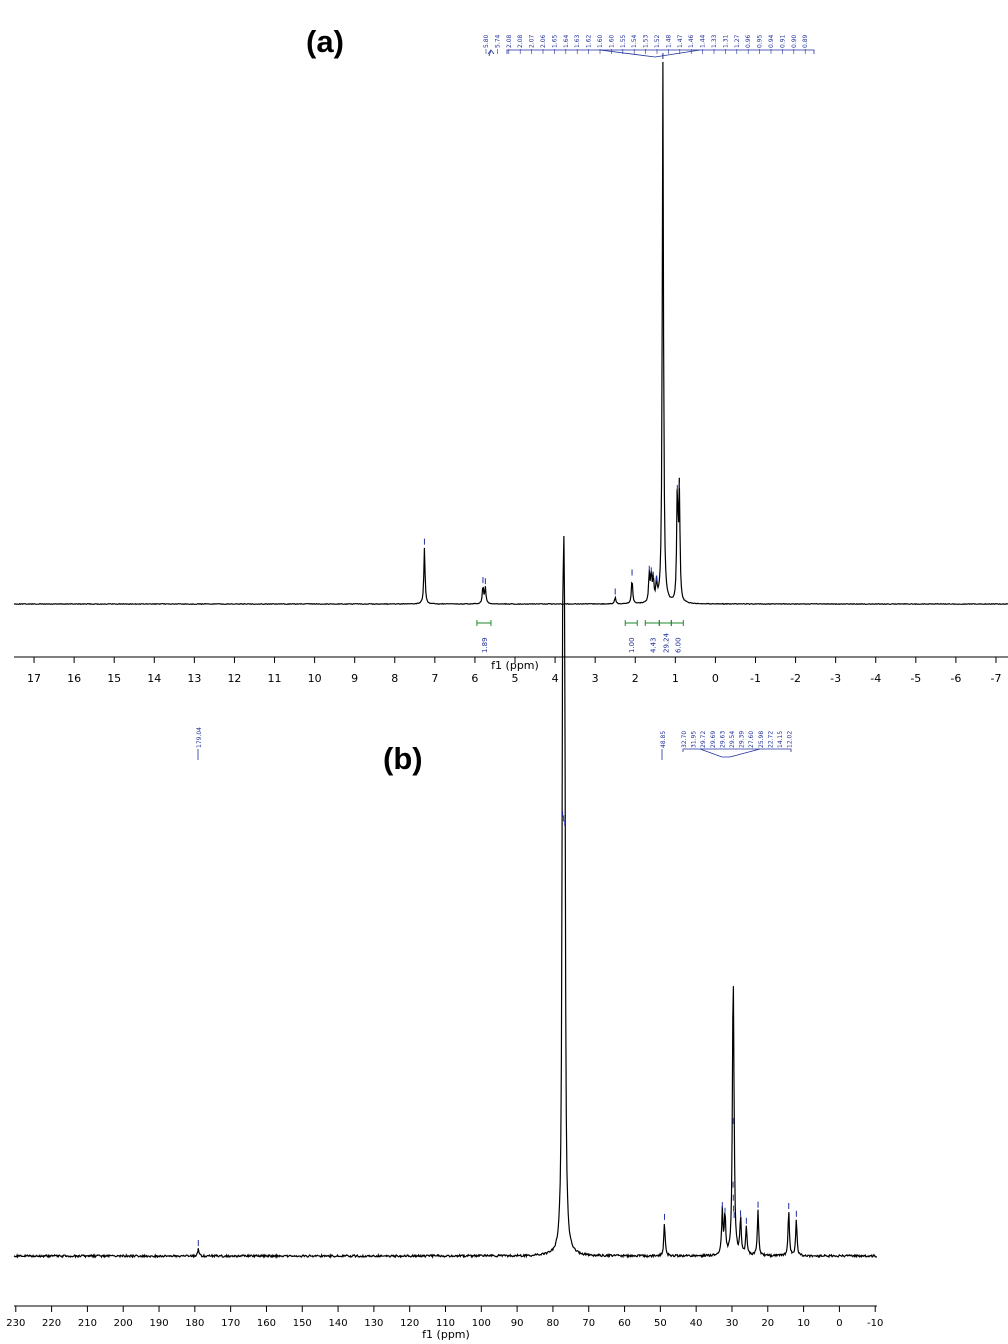 This screenshot has width=1008, height=1344. Describe the element at coordinates (666, 642) in the screenshot. I see `a-integral-label-3: 29.24` at that location.